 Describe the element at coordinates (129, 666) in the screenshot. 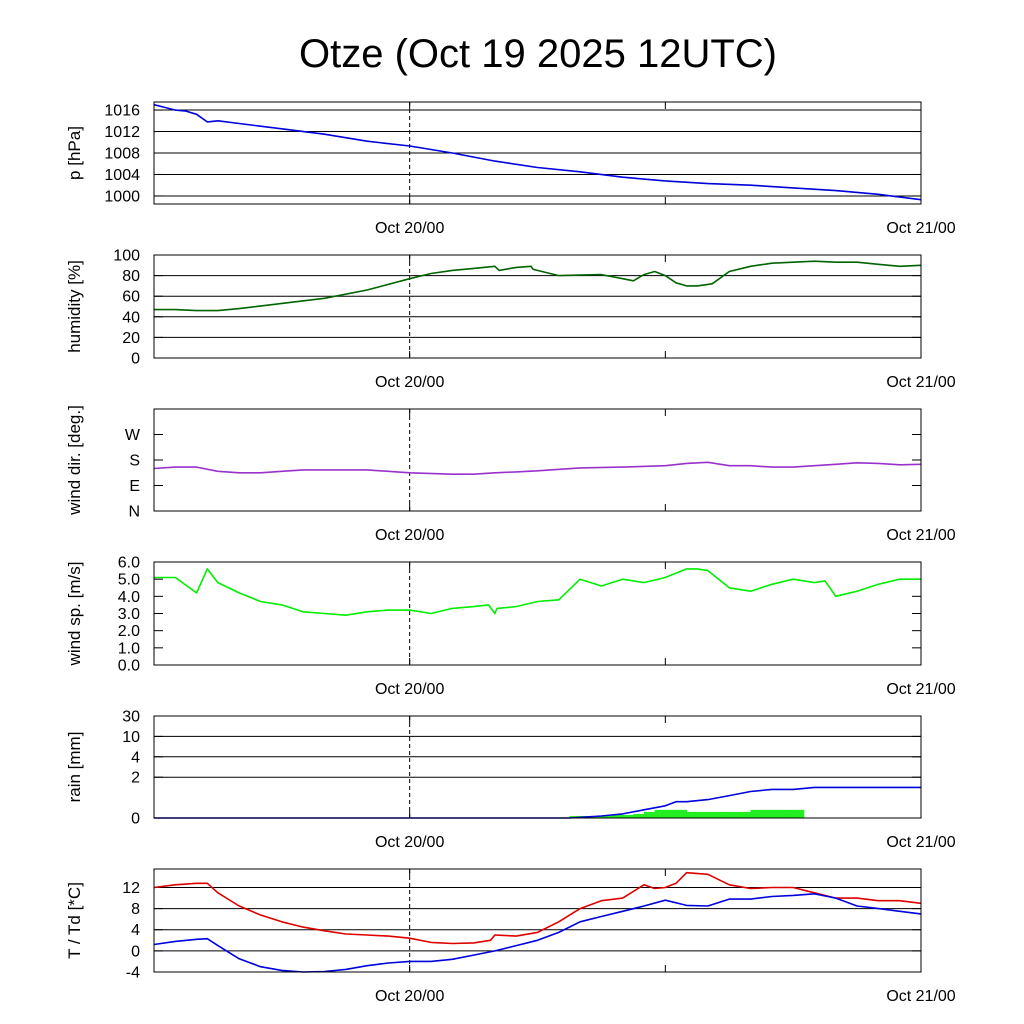

I see `y-tick-label: 0.0` at that location.